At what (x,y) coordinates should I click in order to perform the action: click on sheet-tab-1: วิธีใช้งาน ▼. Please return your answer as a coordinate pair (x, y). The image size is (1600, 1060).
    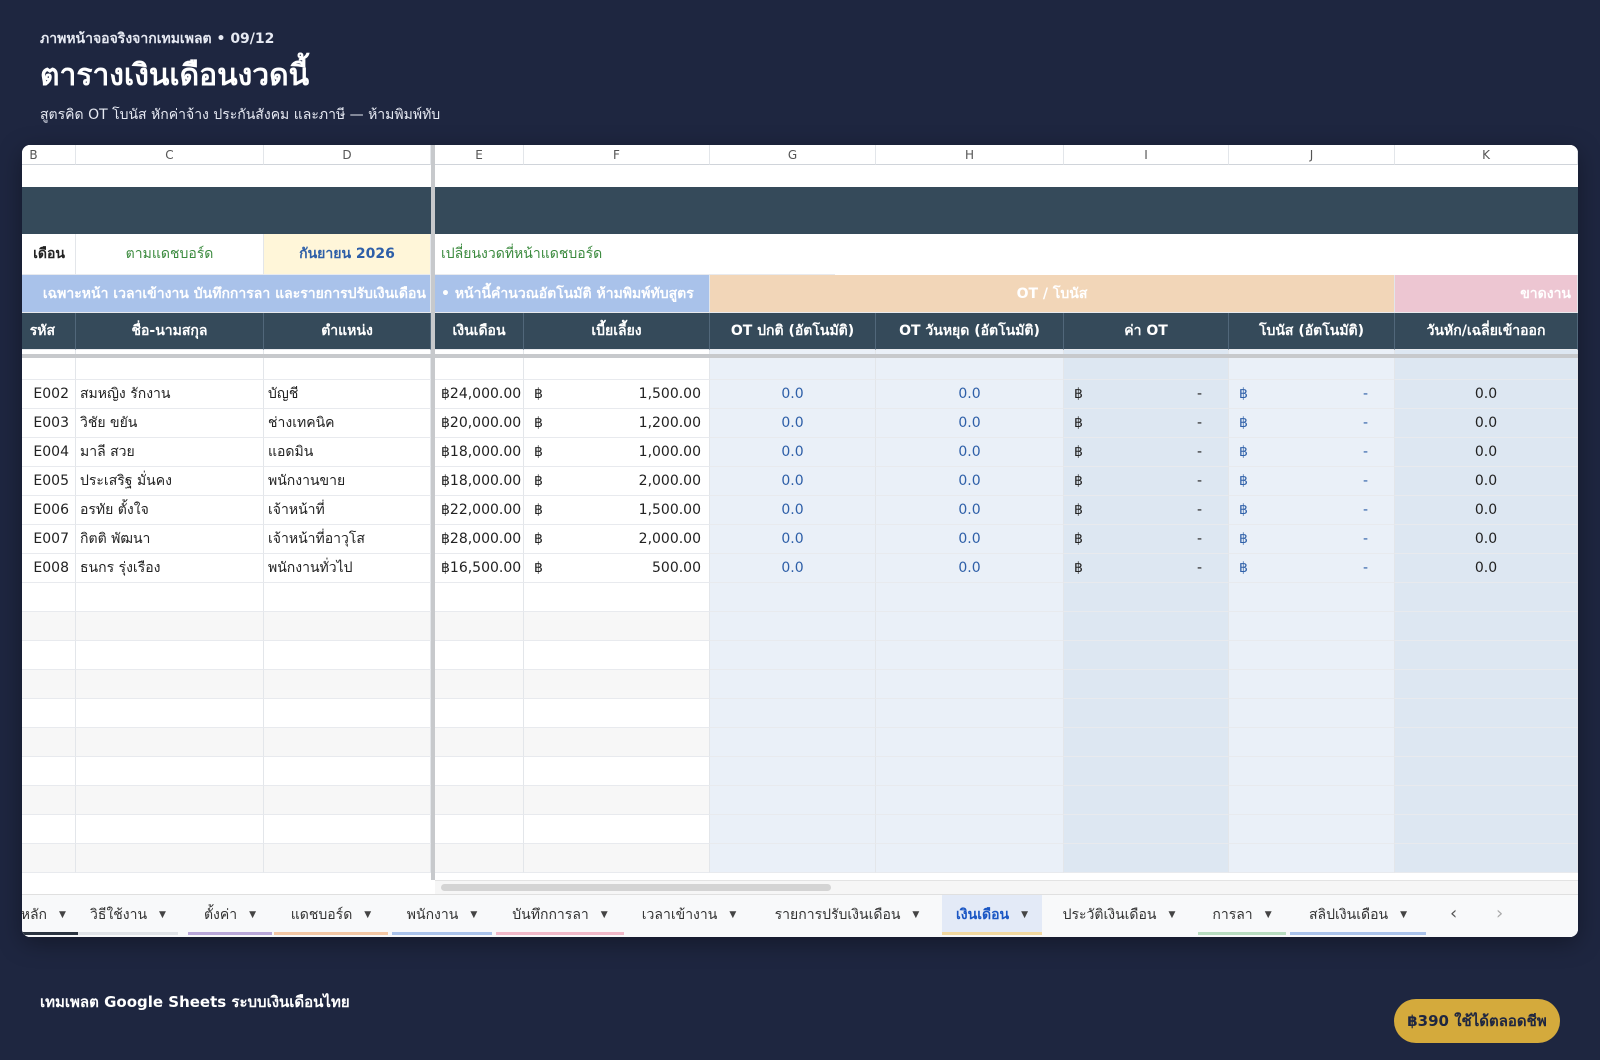
    Looking at the image, I should click on (128, 915).